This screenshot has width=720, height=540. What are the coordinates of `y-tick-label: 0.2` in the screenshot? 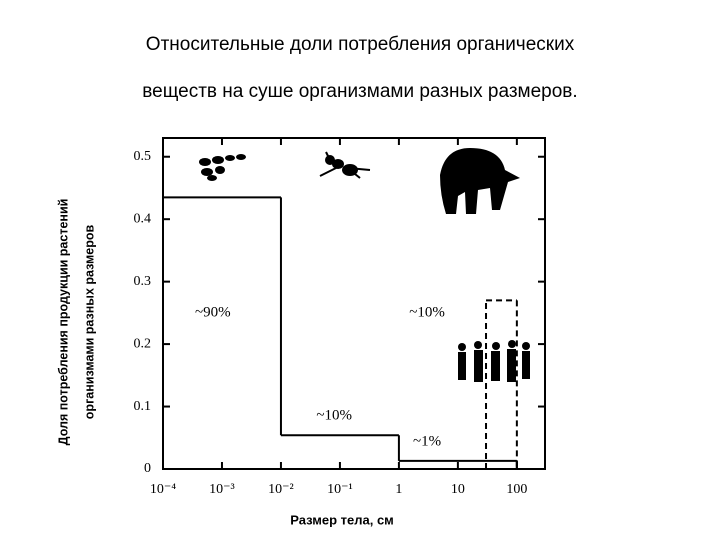 It's located at (143, 343).